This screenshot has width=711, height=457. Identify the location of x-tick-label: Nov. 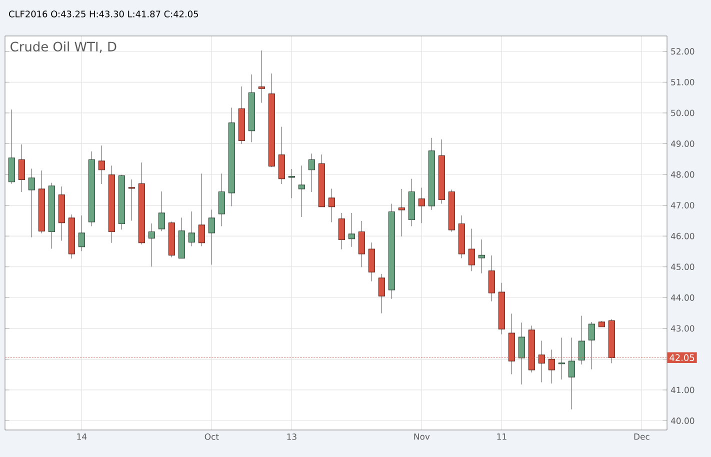
(422, 437).